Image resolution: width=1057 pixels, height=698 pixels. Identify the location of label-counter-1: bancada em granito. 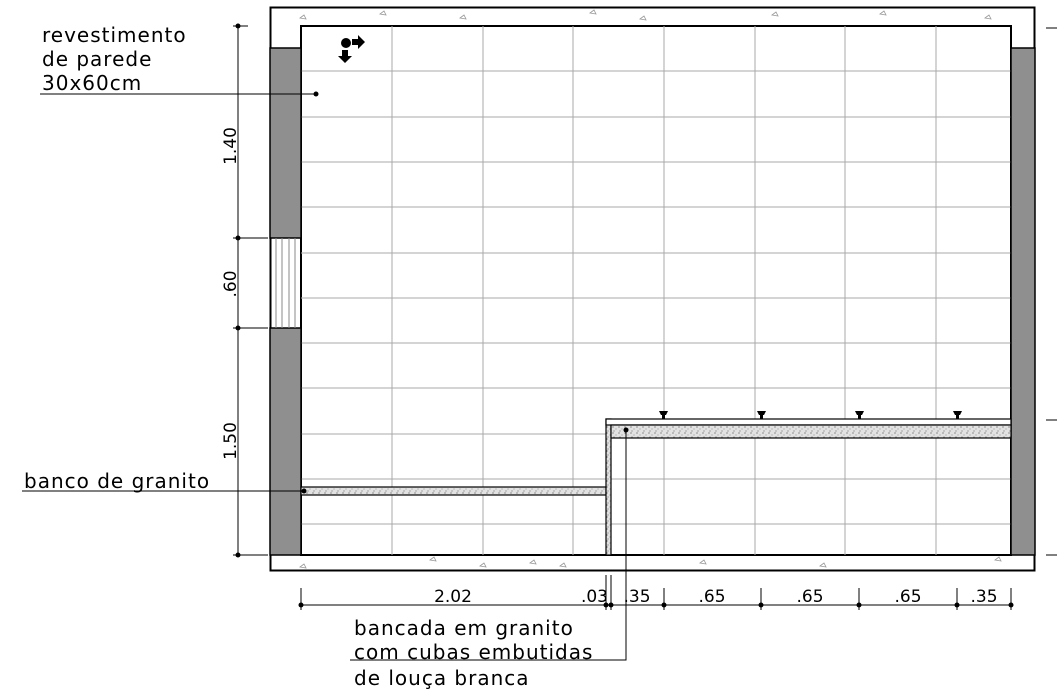
(464, 628).